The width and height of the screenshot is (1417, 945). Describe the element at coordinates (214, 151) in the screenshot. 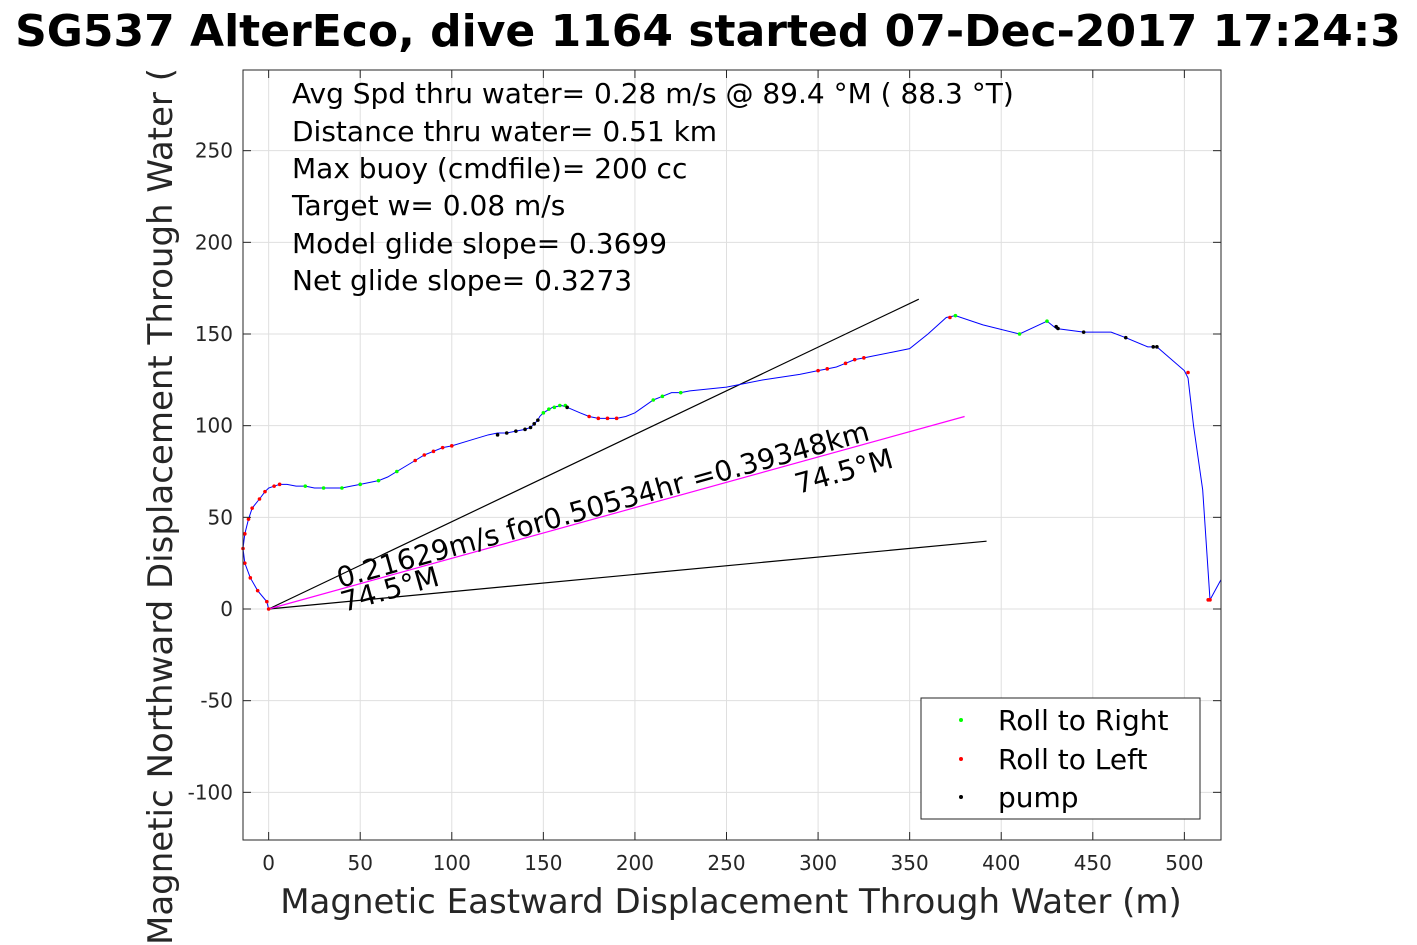

I see `y-tick-label: 250` at that location.